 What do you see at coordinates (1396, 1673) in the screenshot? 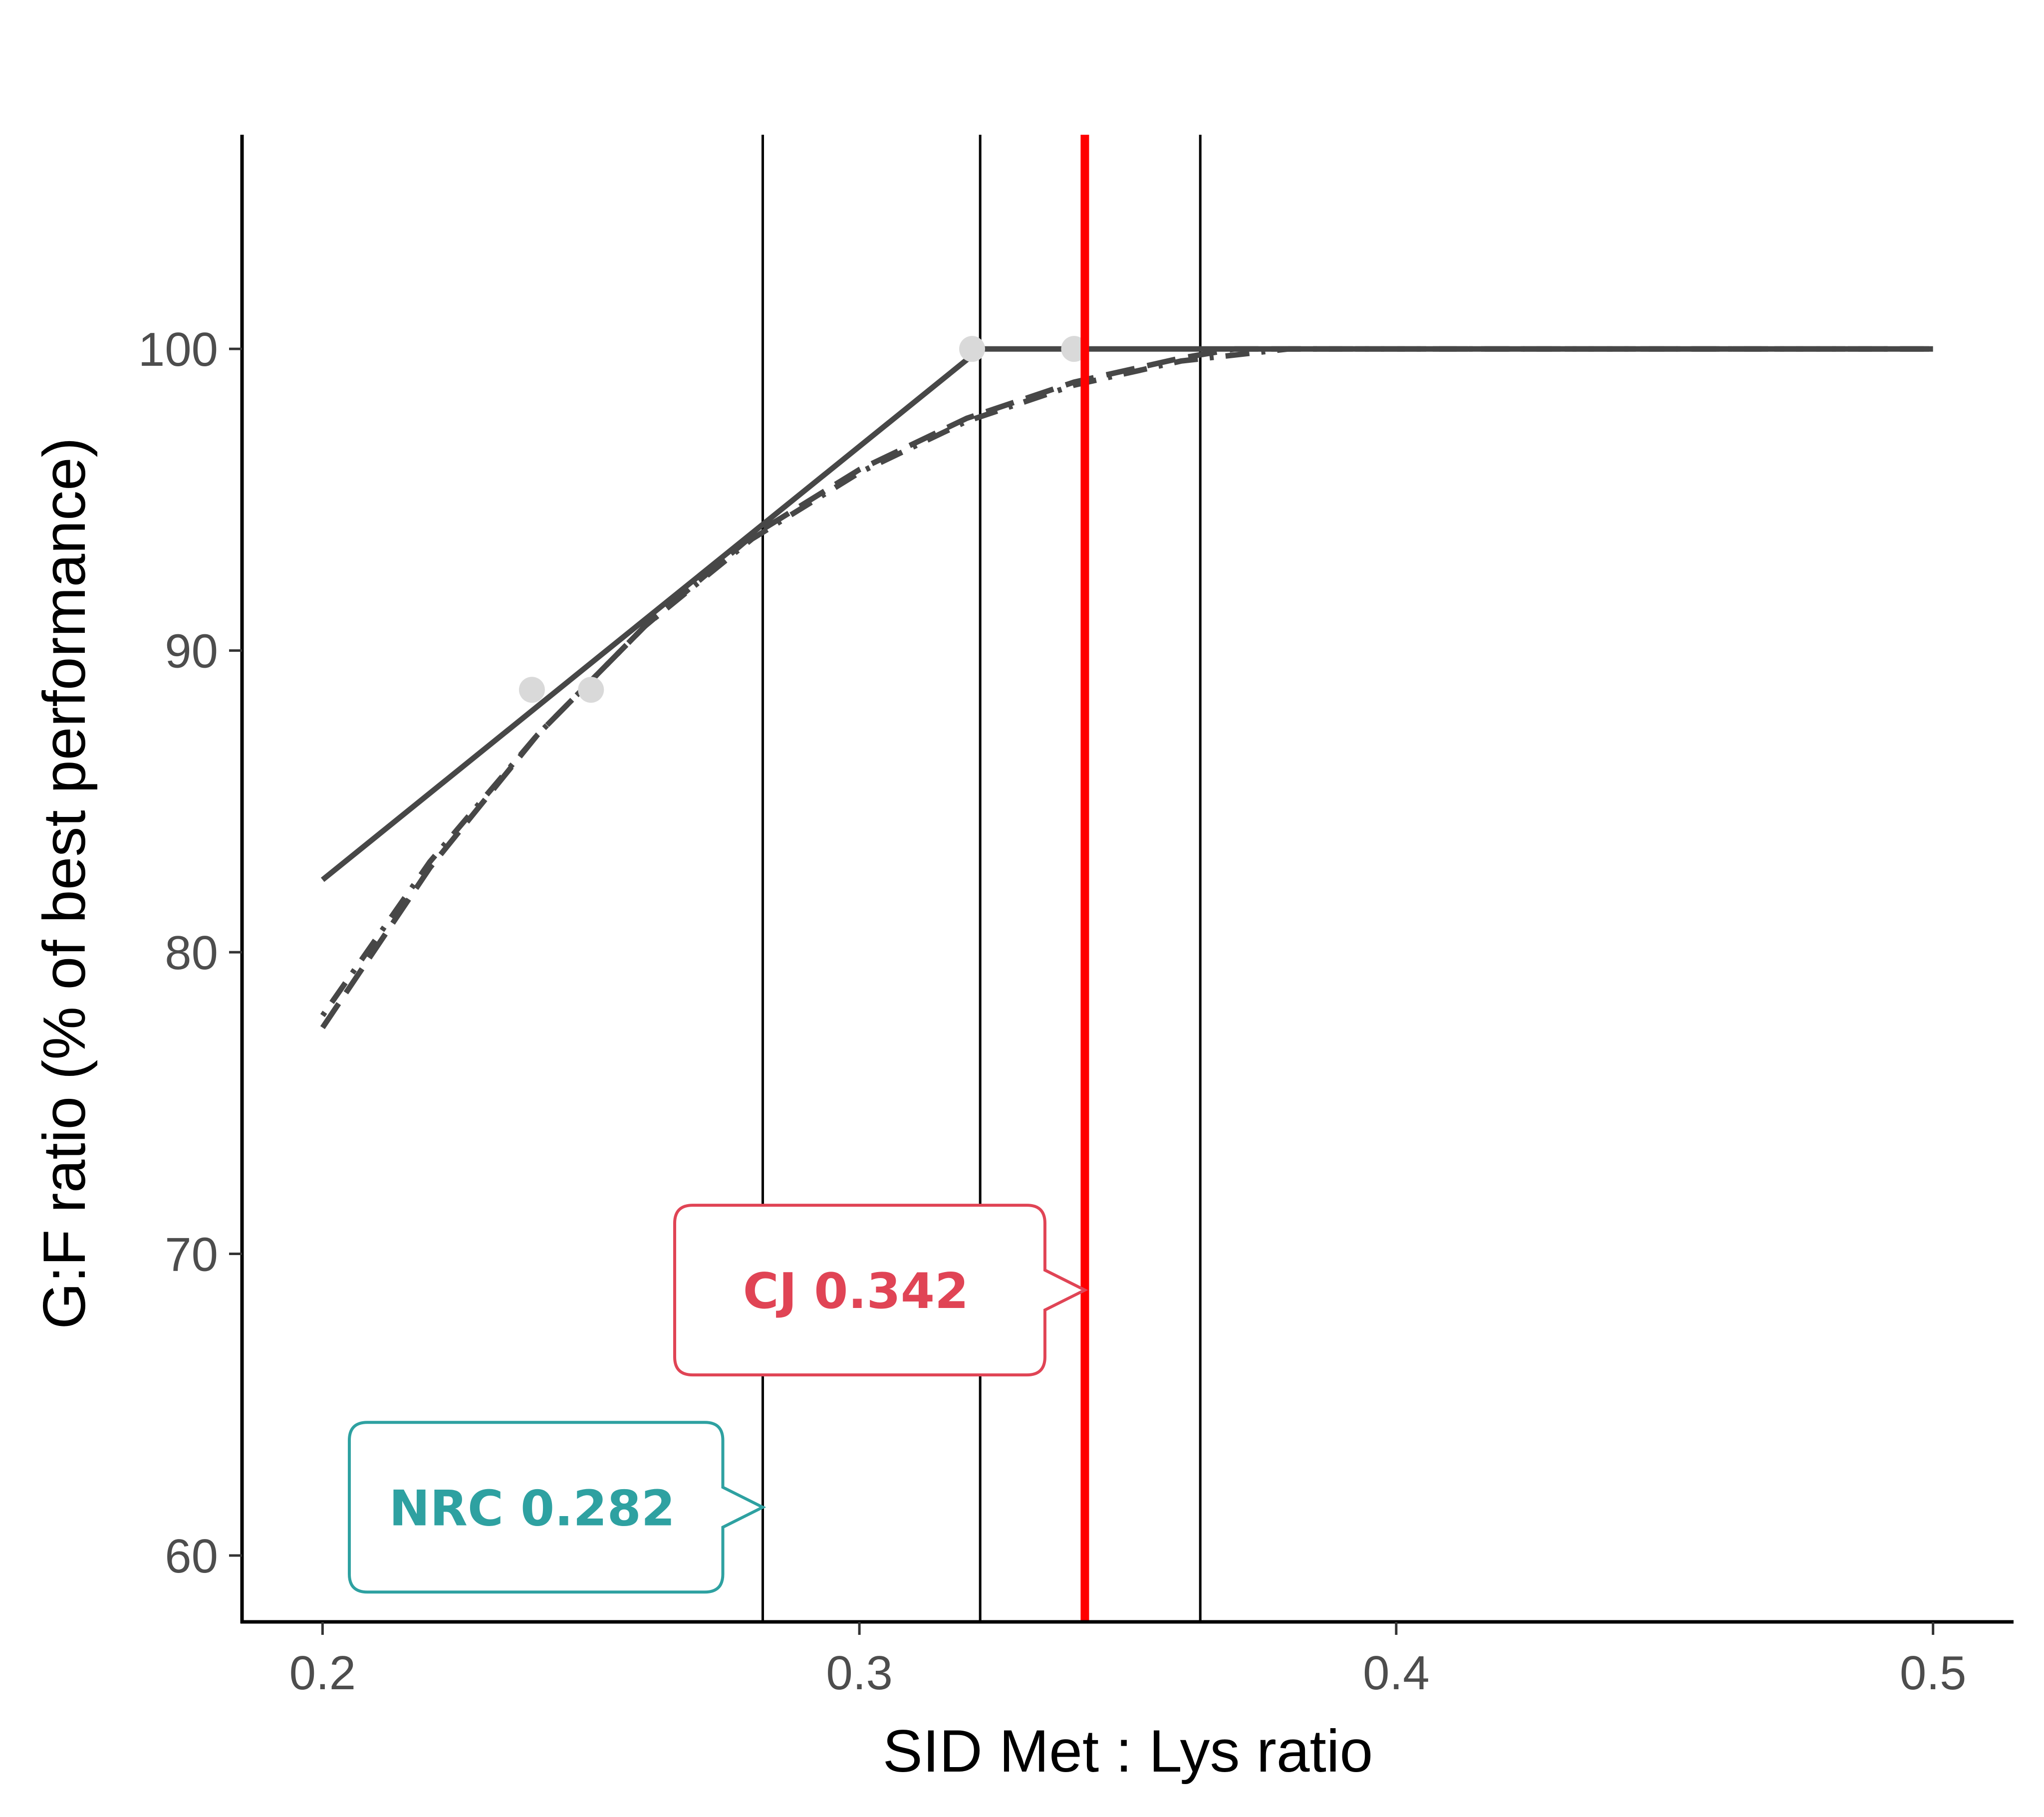
I see `x-tick-label: 0.4` at bounding box center [1396, 1673].